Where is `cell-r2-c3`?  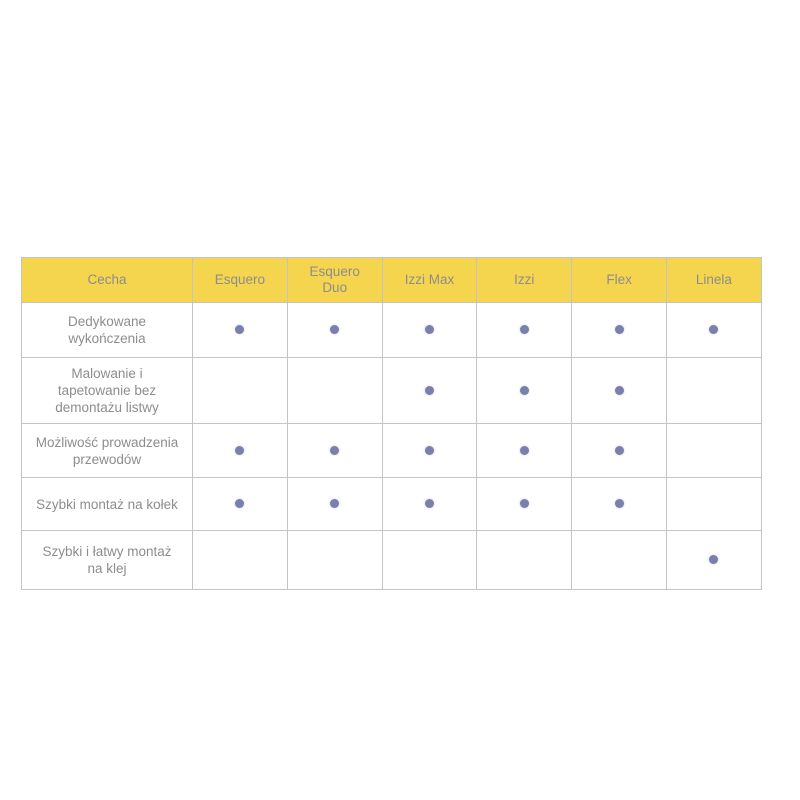
cell-r2-c3 is located at coordinates (524, 450).